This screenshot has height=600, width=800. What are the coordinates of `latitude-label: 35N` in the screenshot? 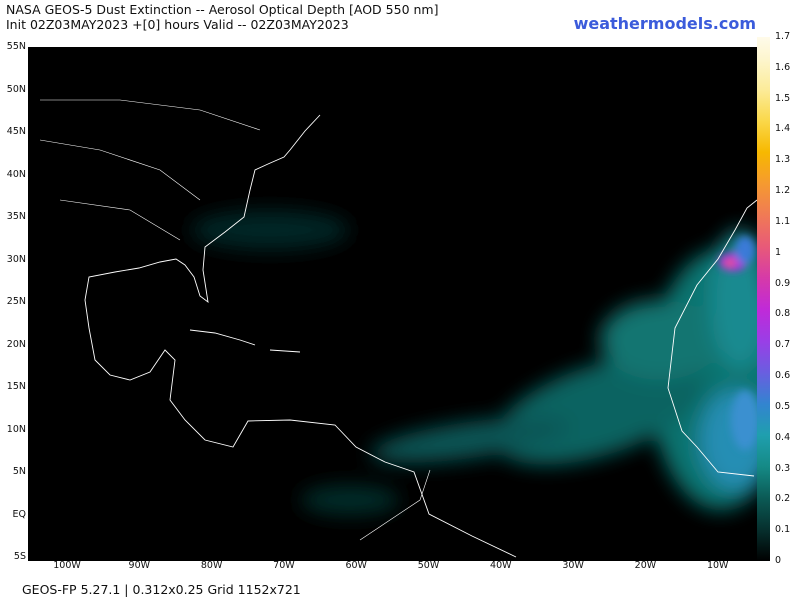 It's located at (16, 216).